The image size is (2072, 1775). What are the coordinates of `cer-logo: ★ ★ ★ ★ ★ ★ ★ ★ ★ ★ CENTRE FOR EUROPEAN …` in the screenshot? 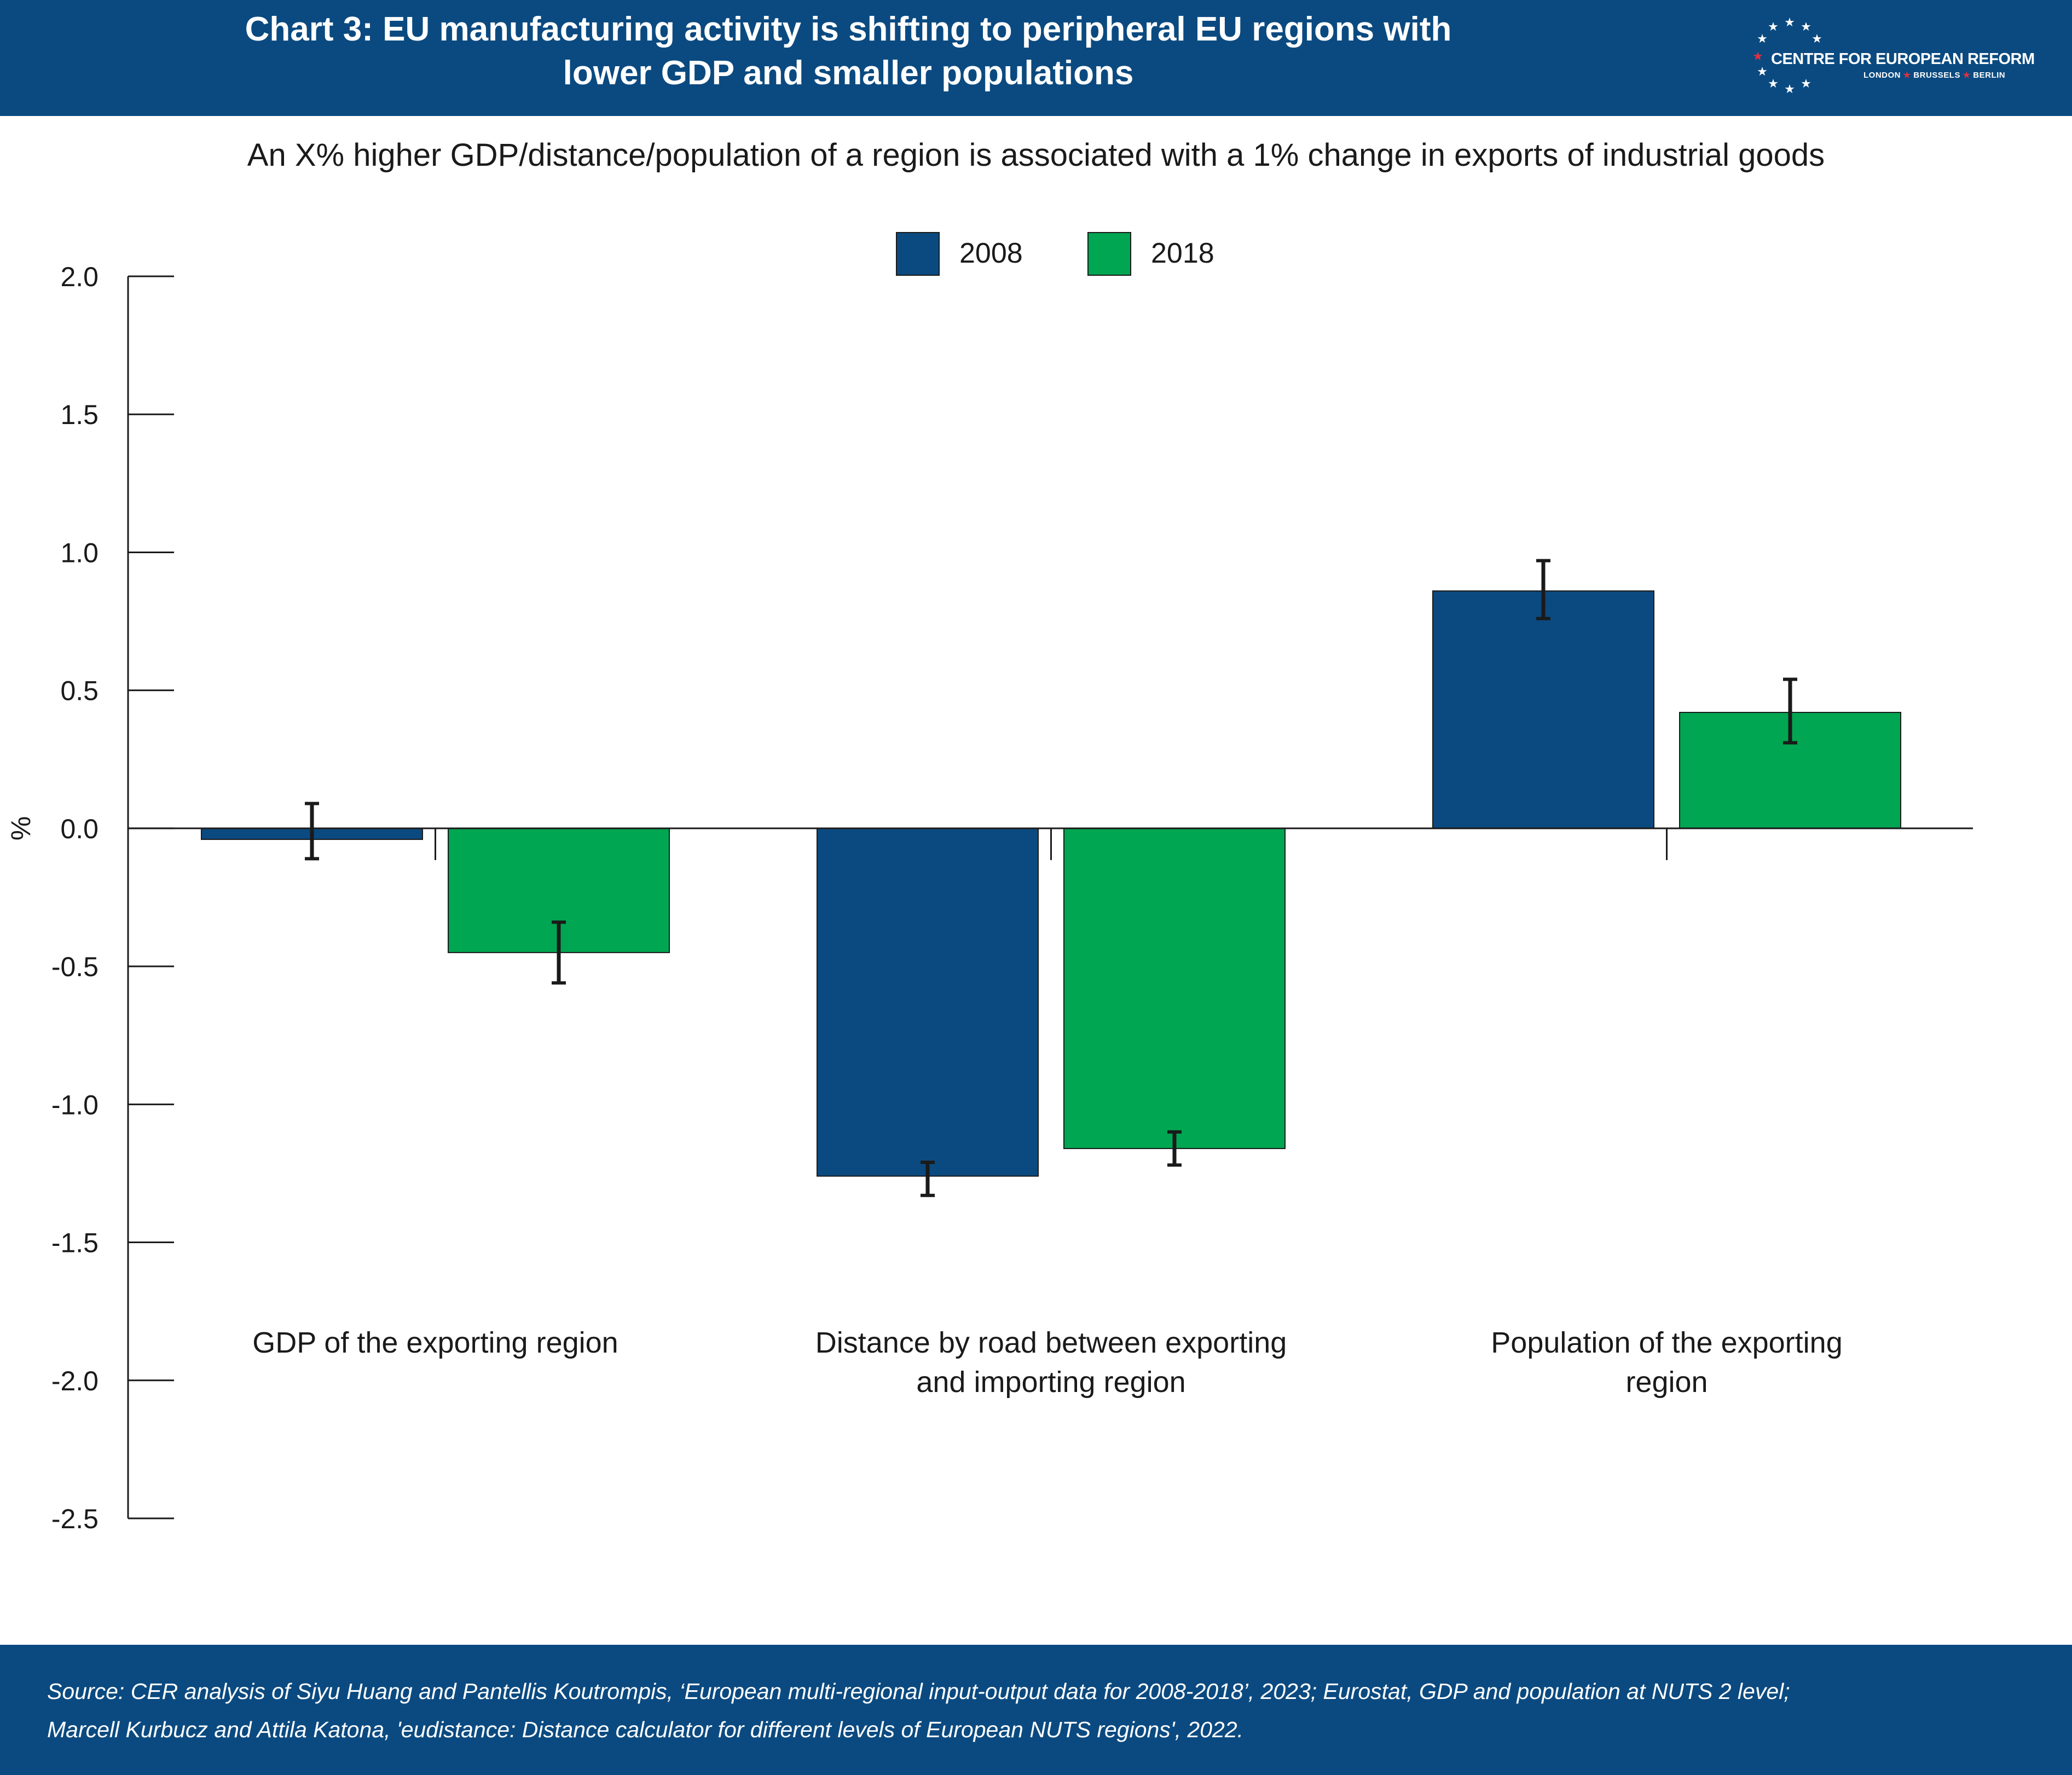 It's located at (1904, 57).